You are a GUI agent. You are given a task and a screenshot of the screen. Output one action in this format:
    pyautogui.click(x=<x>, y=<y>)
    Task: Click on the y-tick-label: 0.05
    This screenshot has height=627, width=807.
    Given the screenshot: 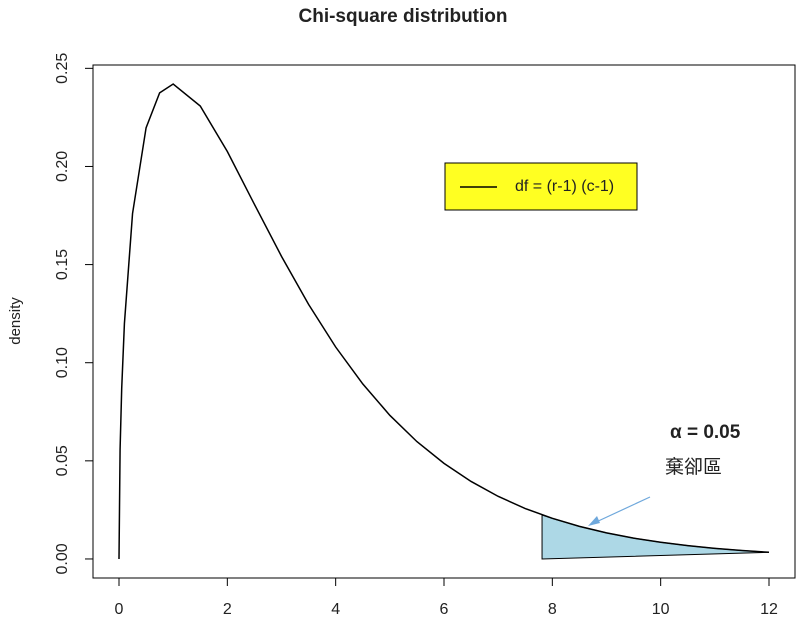 What is the action you would take?
    pyautogui.click(x=62, y=460)
    